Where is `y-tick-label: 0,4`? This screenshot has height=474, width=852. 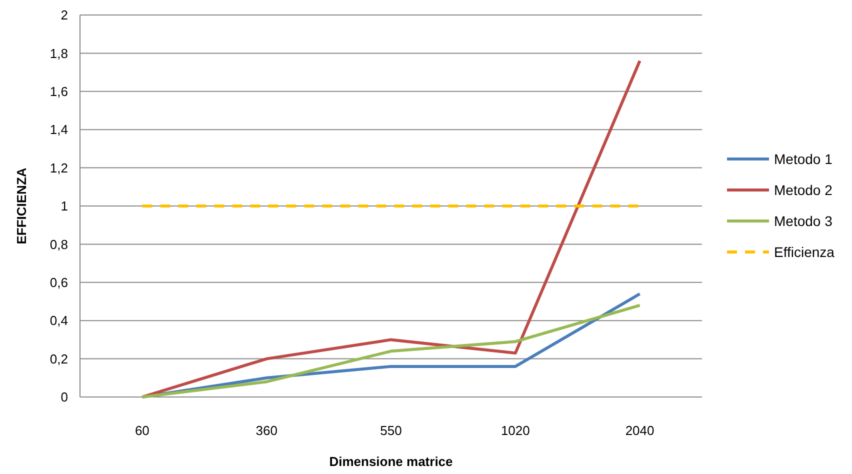
y-tick-label: 0,4 is located at coordinates (59, 320).